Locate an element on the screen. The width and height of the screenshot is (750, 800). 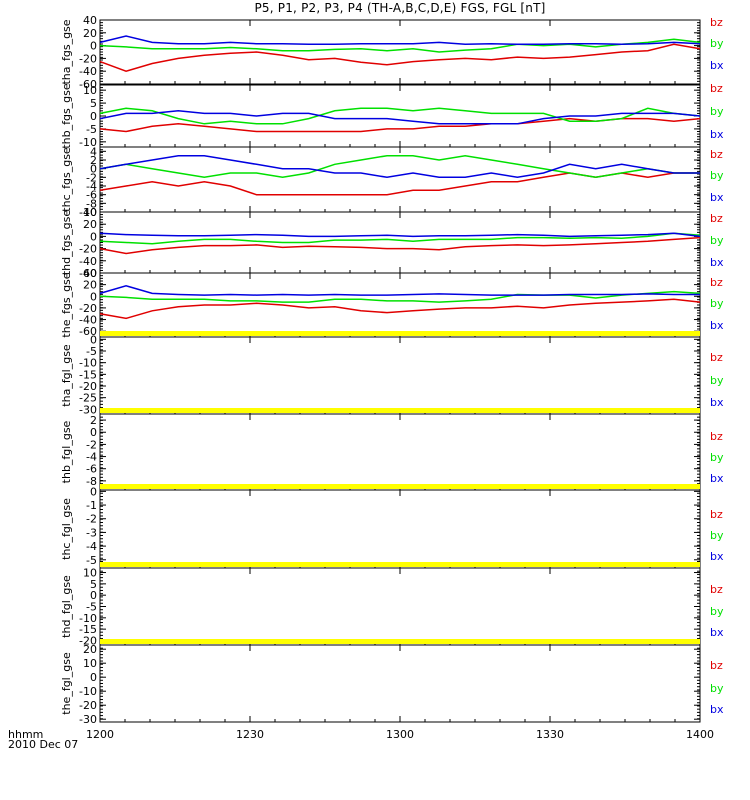
y-tick-label: -6 is located at coordinates (91, 195).